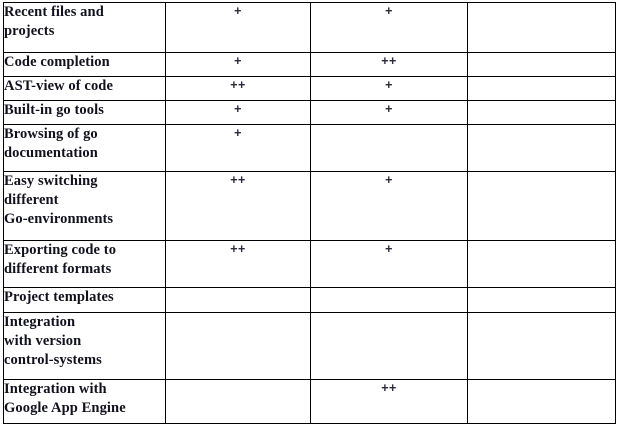 This screenshot has width=620, height=430. I want to click on feature-label-cell: Built-in go tools, so click(84, 112).